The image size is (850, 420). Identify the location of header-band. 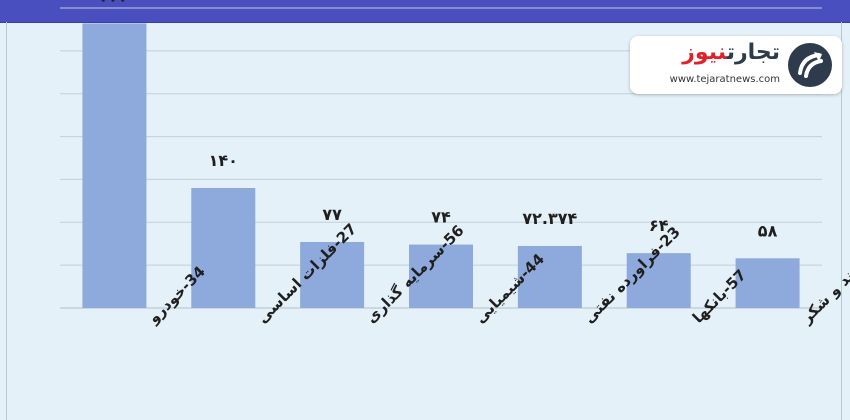
(425, 11).